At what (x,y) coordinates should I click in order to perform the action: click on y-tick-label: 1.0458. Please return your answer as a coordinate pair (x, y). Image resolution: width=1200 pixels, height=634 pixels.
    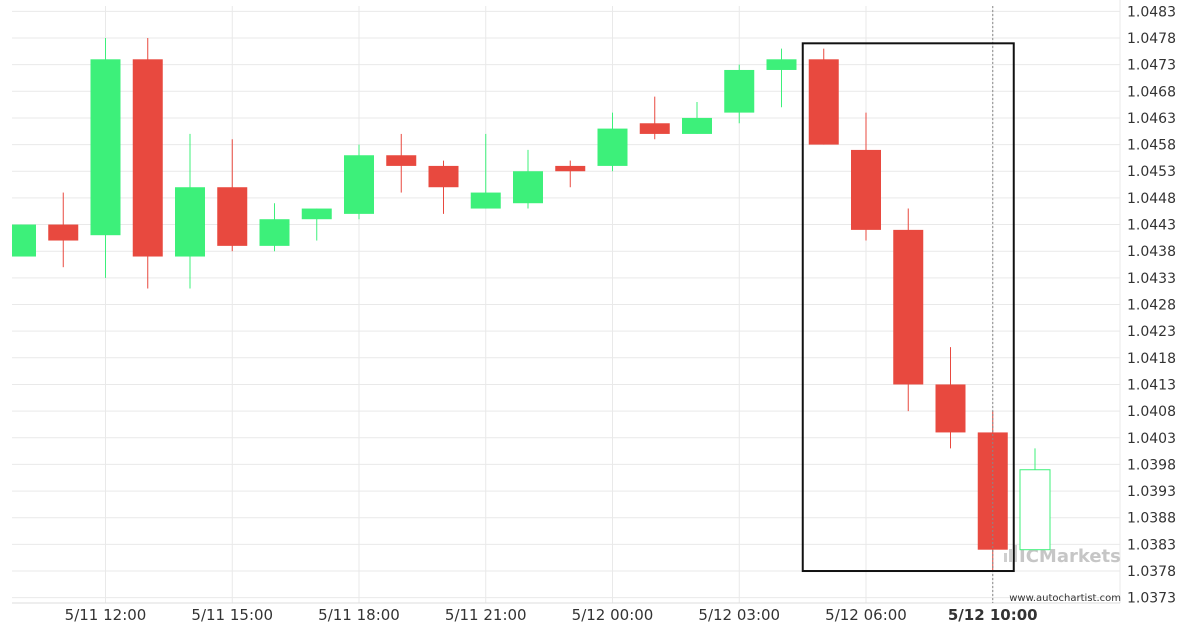
    Looking at the image, I should click on (1151, 146).